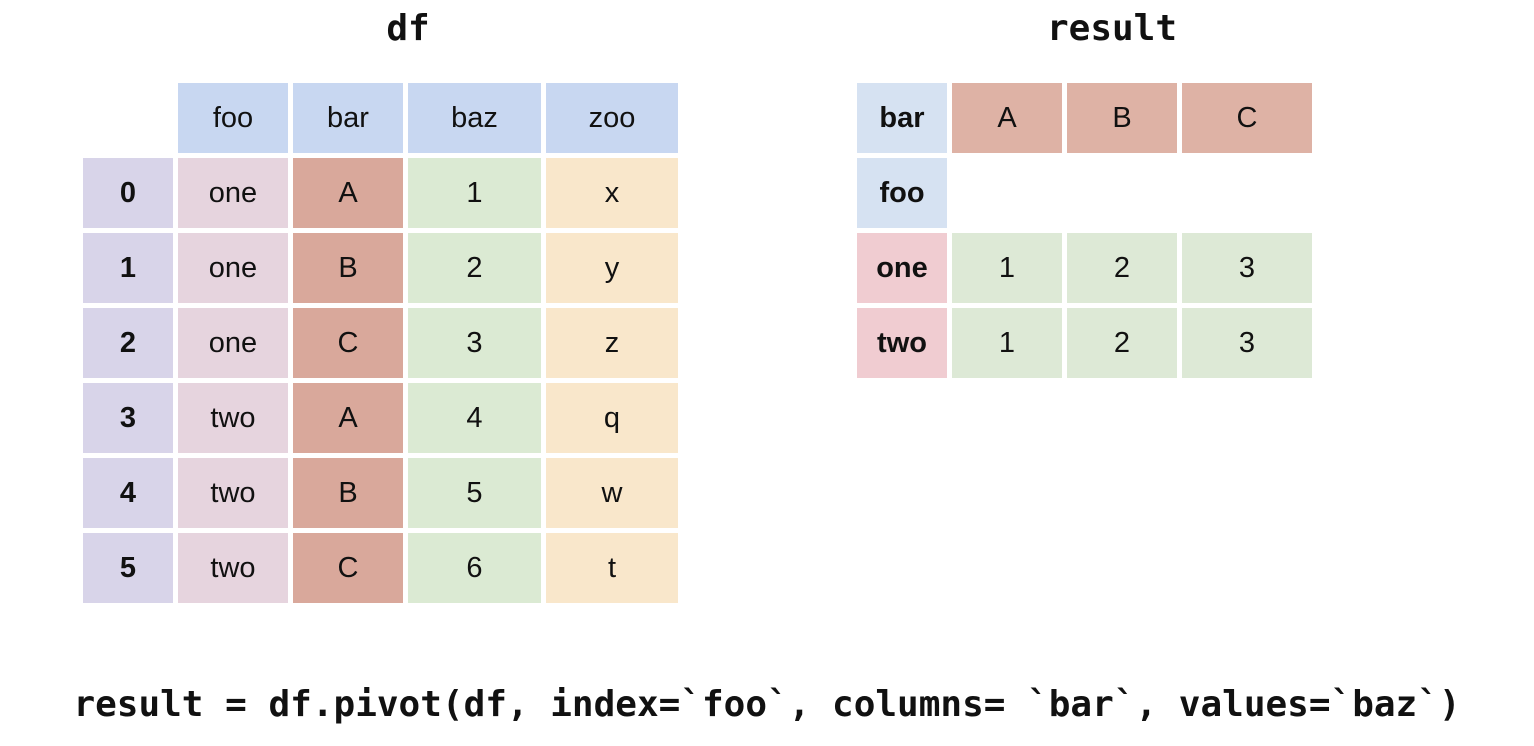  Describe the element at coordinates (612, 118) in the screenshot. I see `df-column-header-zoo: zoo` at that location.